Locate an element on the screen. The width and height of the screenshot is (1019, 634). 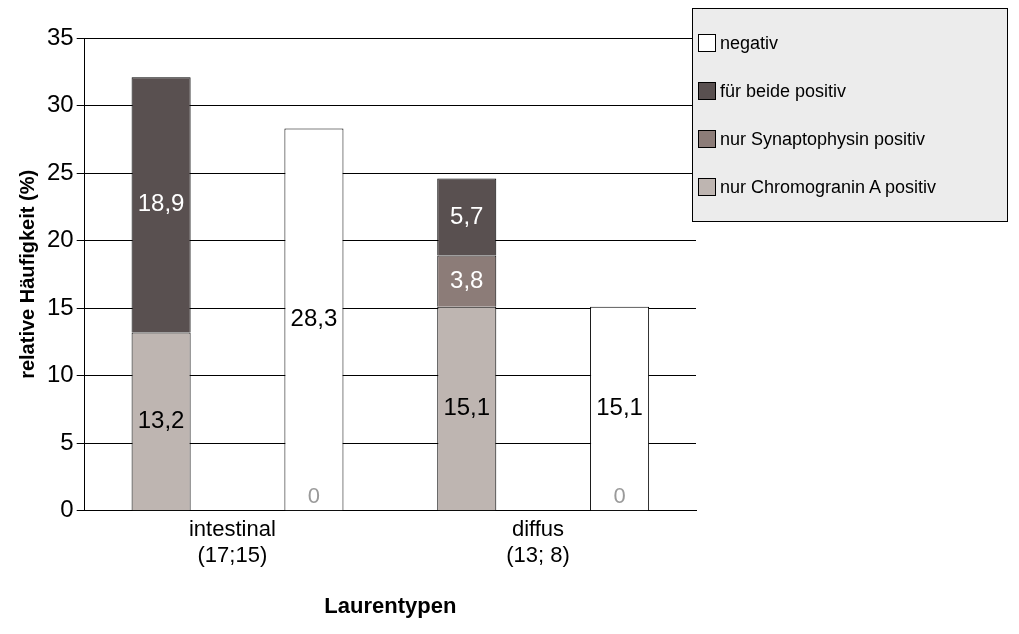
legend-label: negativ is located at coordinates (749, 43).